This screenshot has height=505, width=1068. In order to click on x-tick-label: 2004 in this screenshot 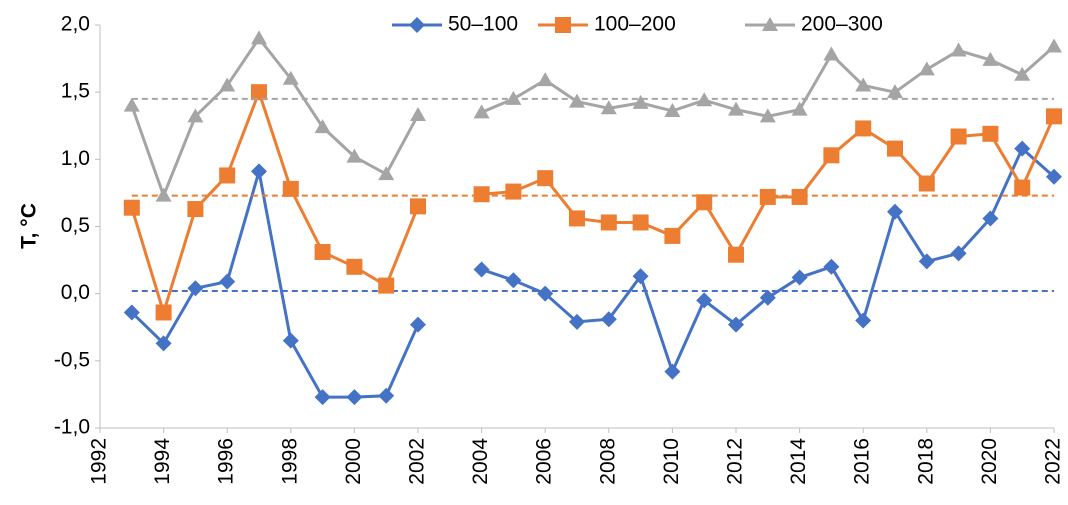, I will do `click(480, 461)`.